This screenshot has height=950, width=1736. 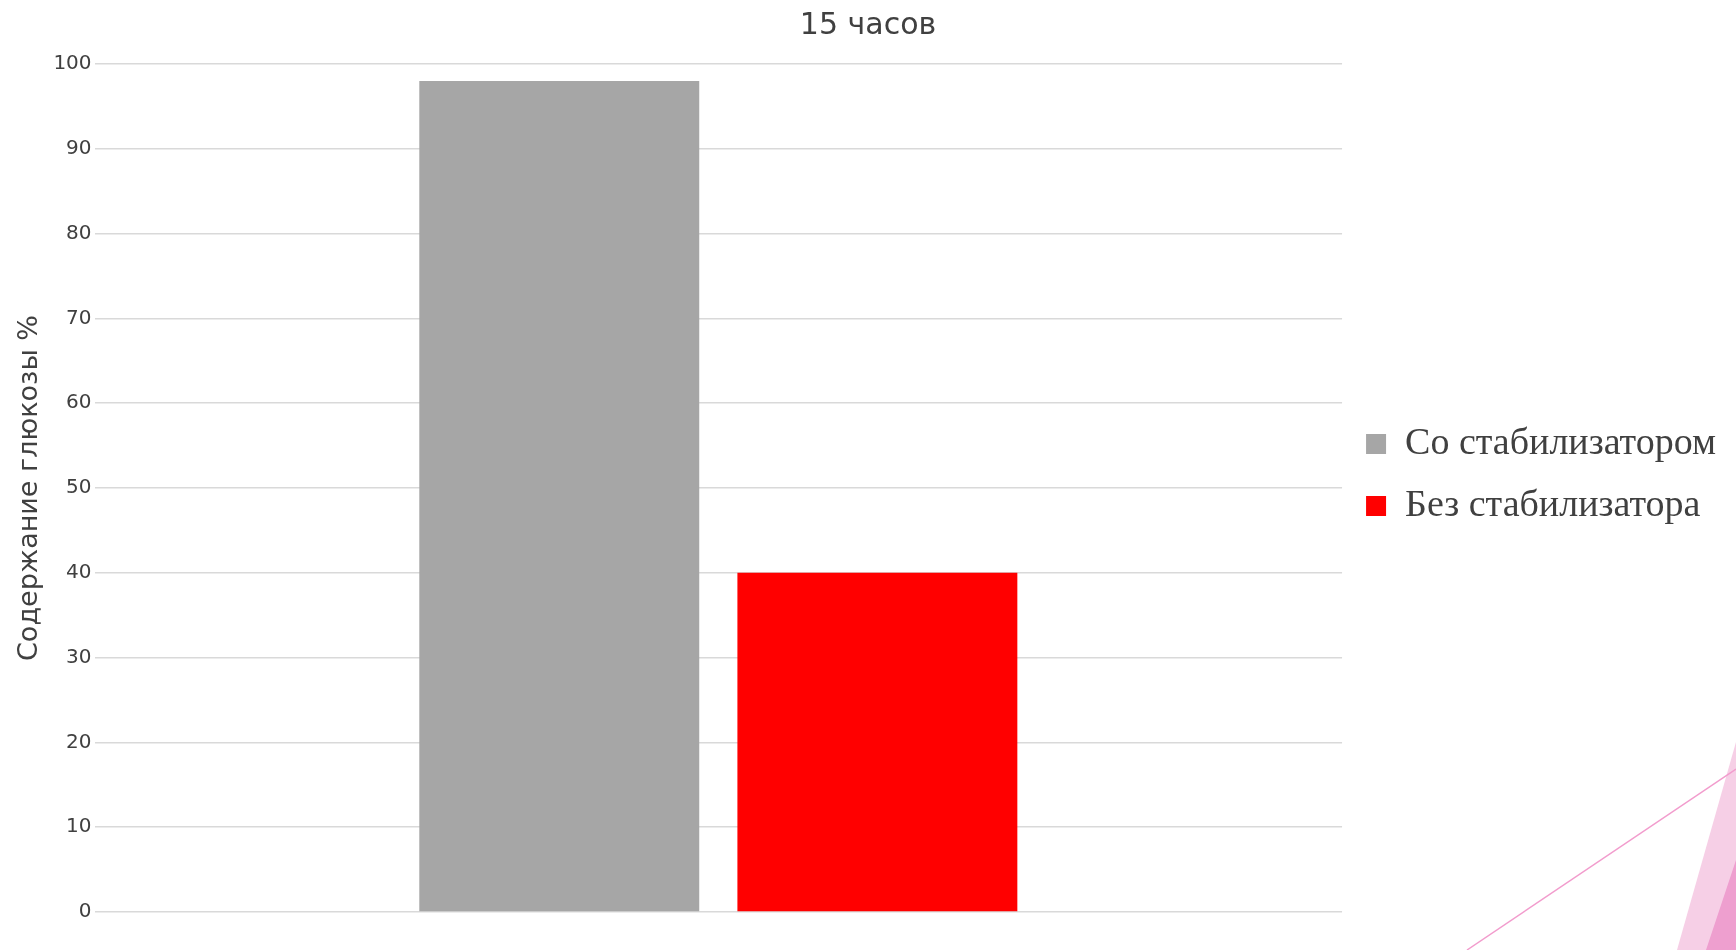 What do you see at coordinates (79, 825) in the screenshot?
I see `y-tick-label: 10` at bounding box center [79, 825].